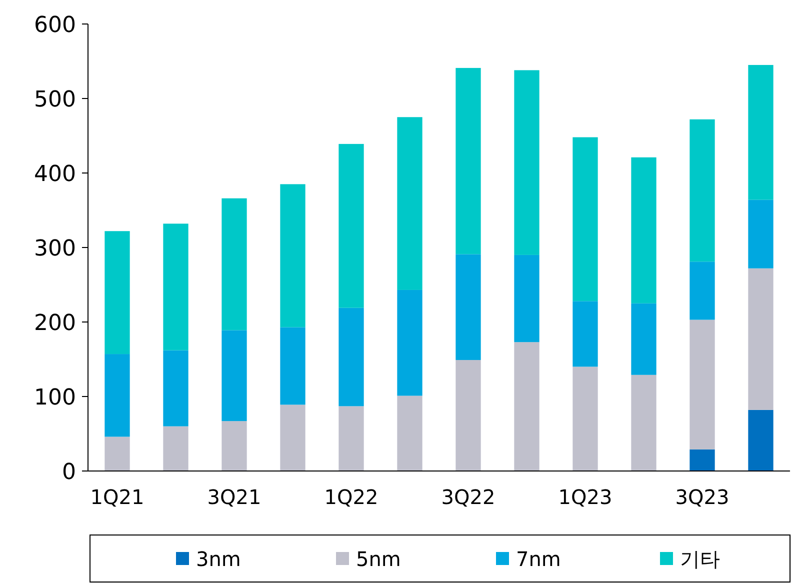  Describe the element at coordinates (234, 497) in the screenshot. I see `x-tick-label: 3Q21` at that location.